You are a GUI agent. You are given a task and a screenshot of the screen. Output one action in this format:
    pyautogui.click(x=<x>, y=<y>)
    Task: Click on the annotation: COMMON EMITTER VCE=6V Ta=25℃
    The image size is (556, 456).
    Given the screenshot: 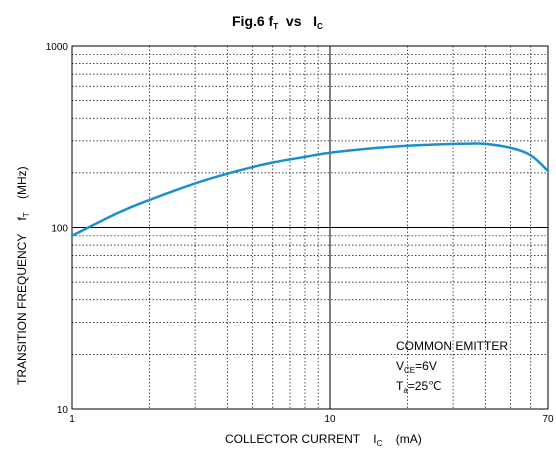 What is the action you would take?
    pyautogui.click(x=452, y=367)
    